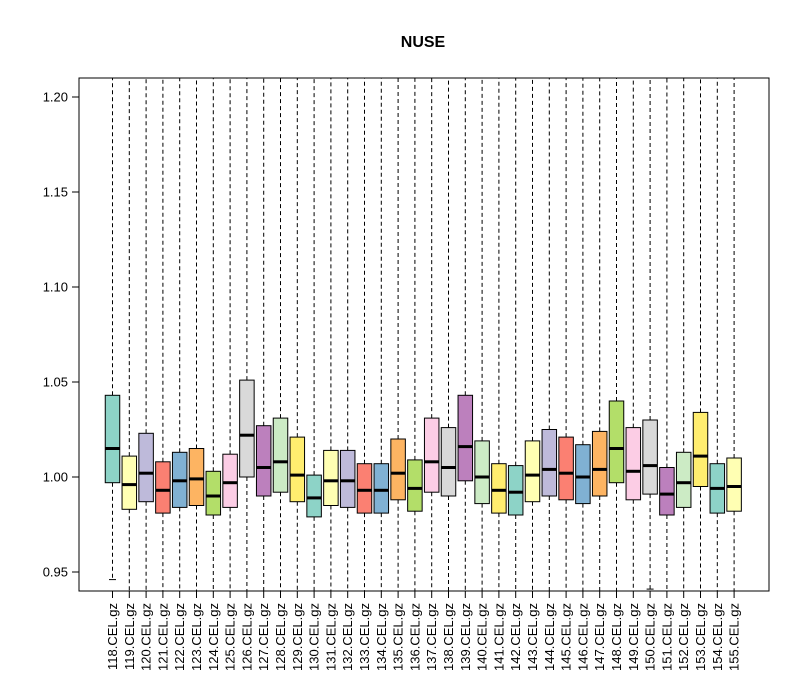 Image resolution: width=809 pixels, height=689 pixels. What do you see at coordinates (683, 637) in the screenshot?
I see `x-tick-label: 152.CEL.gz` at bounding box center [683, 637].